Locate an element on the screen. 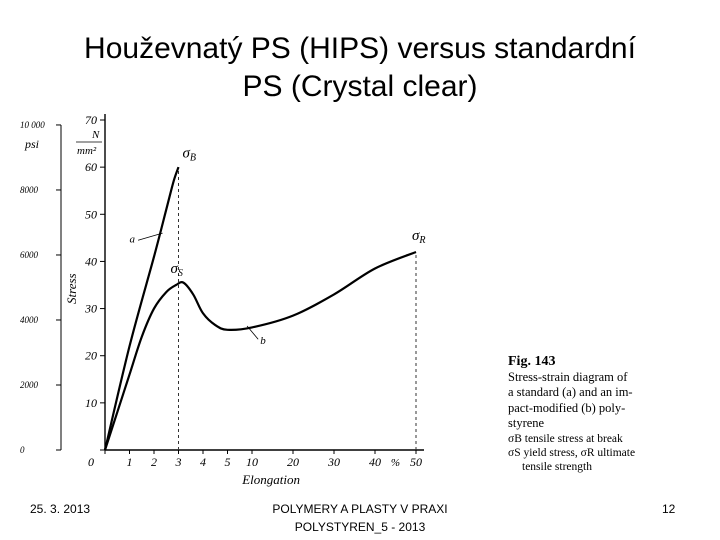 Image resolution: width=720 pixels, height=540 pixels. y-tick-label-nmm2: 20 is located at coordinates (91, 356).